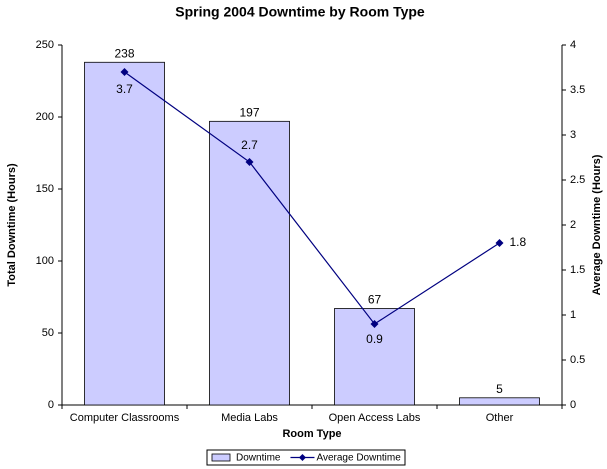 Image resolution: width=607 pixels, height=469 pixels. Describe the element at coordinates (45, 45) in the screenshot. I see `y-tick-label: 250` at that location.